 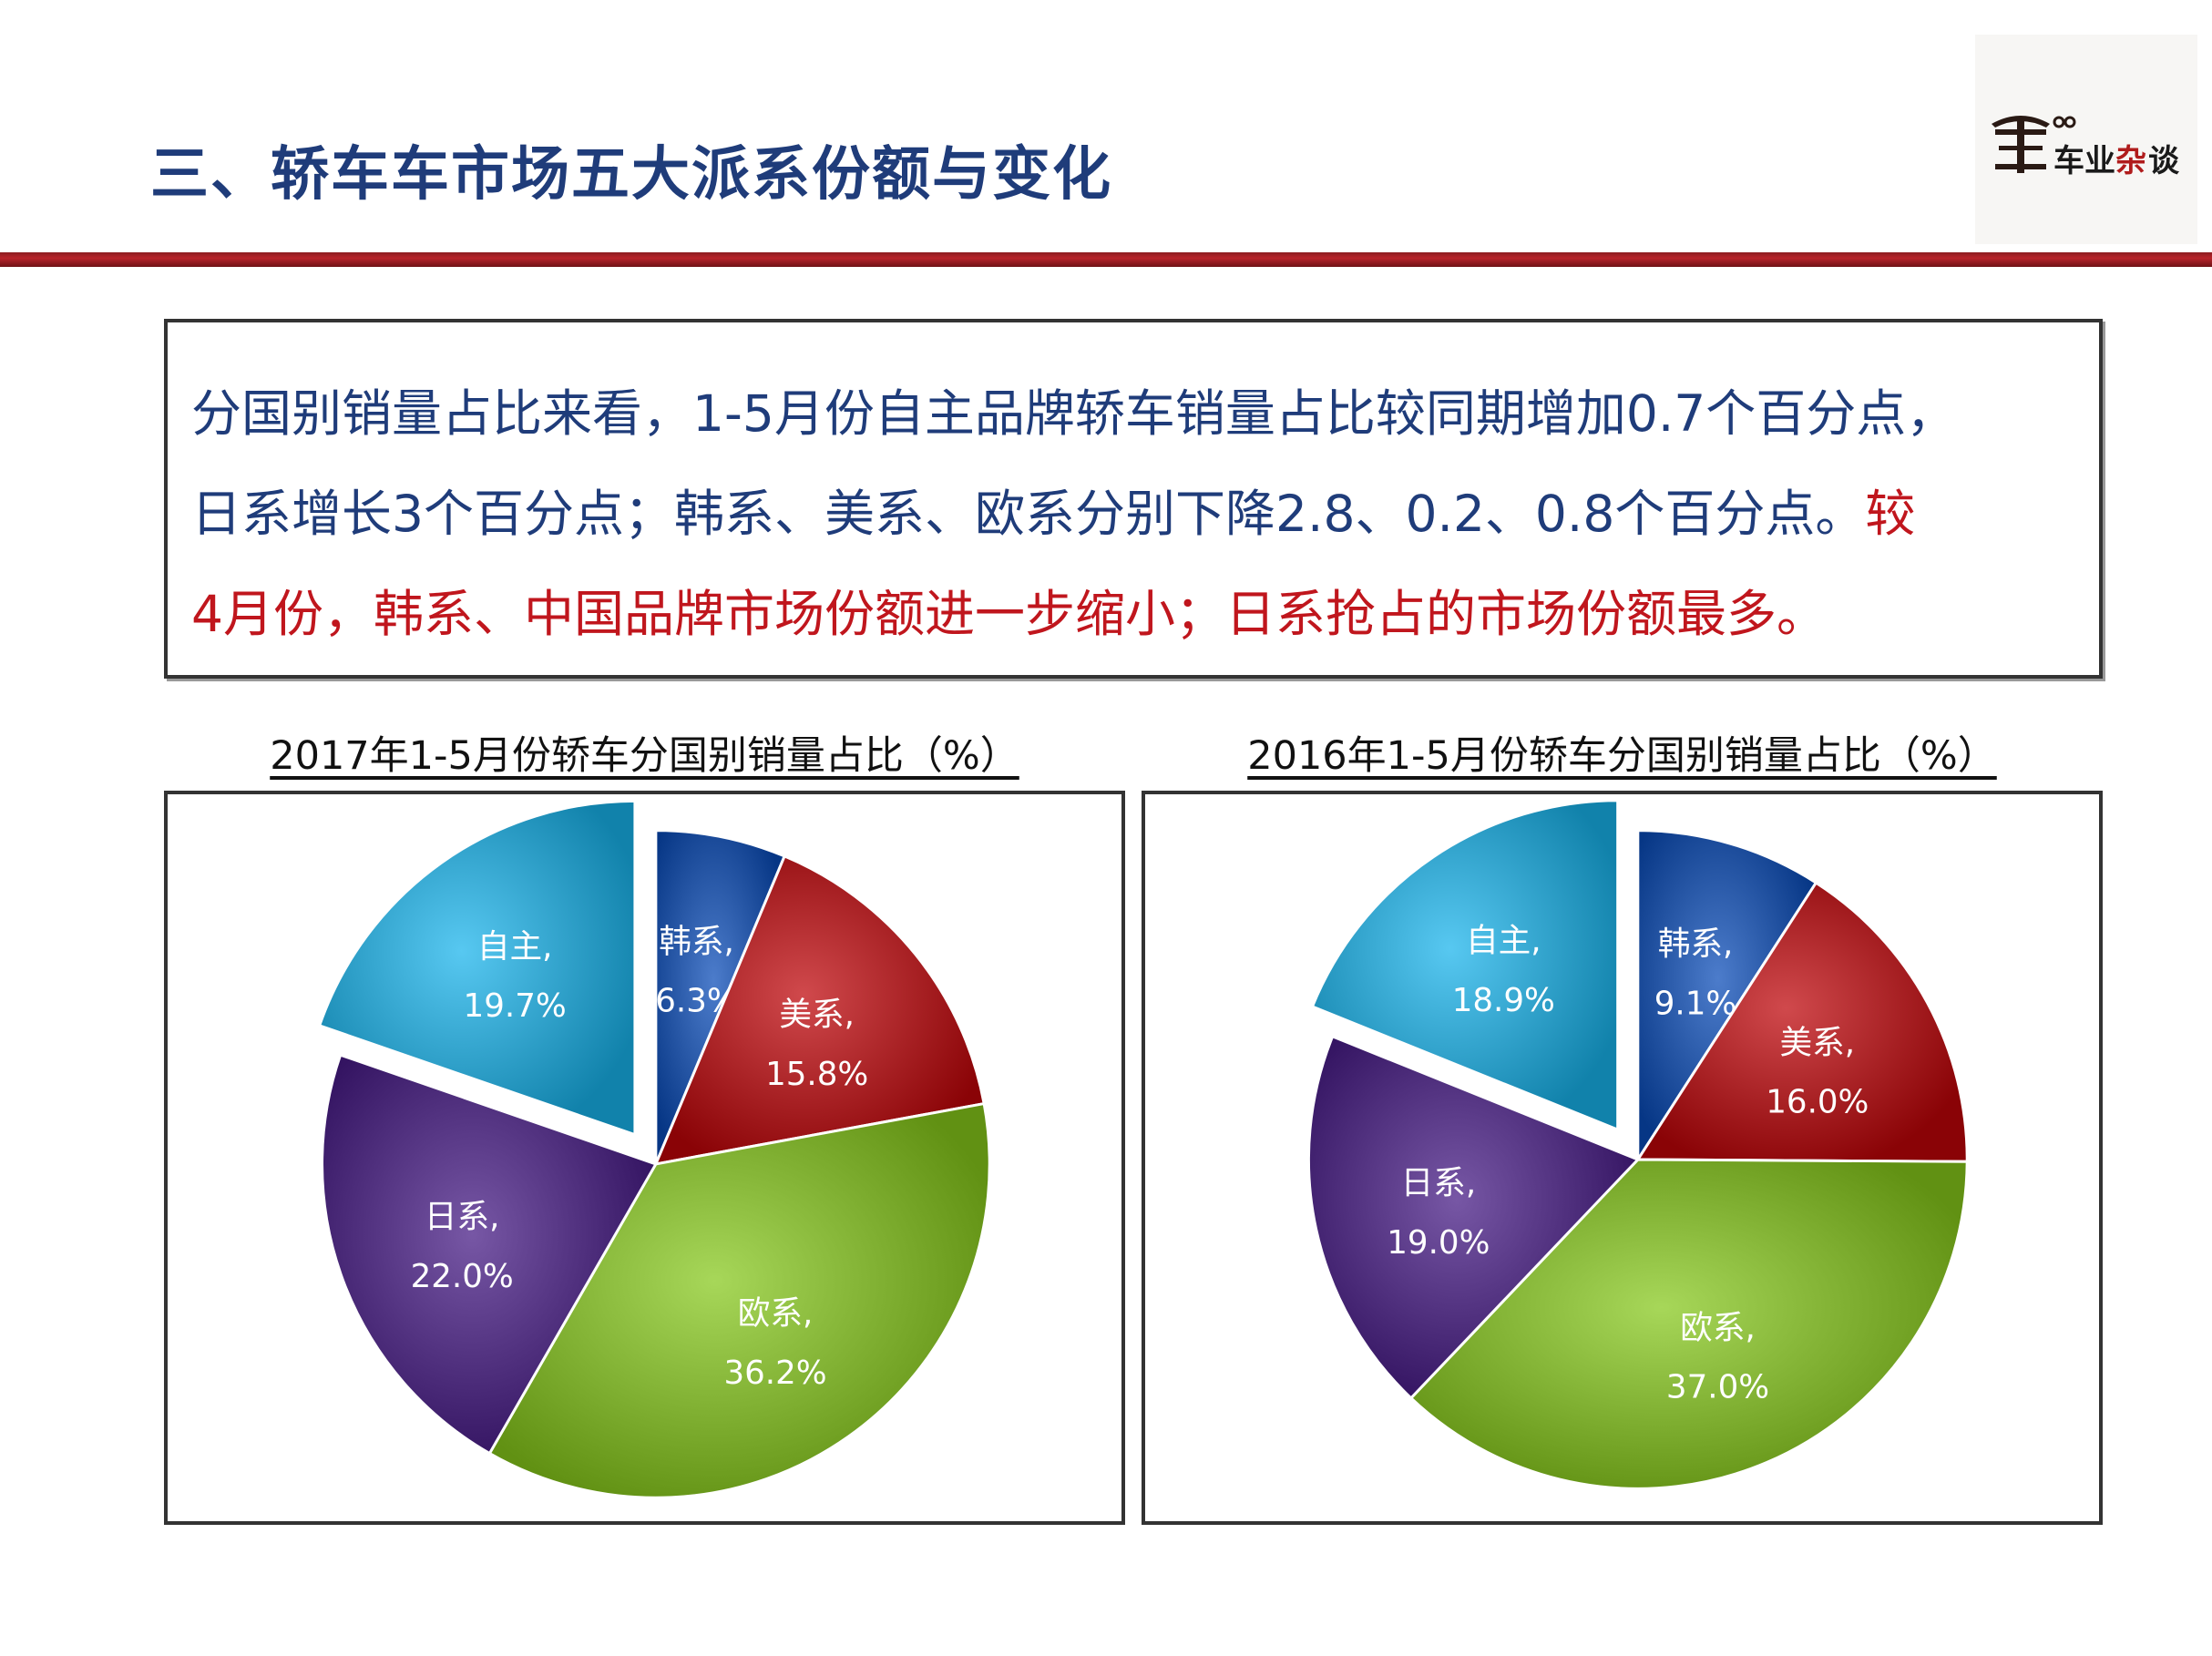 I want to click on slice-label-韩系: 韩系, 9.1%, so click(x=1695, y=974).